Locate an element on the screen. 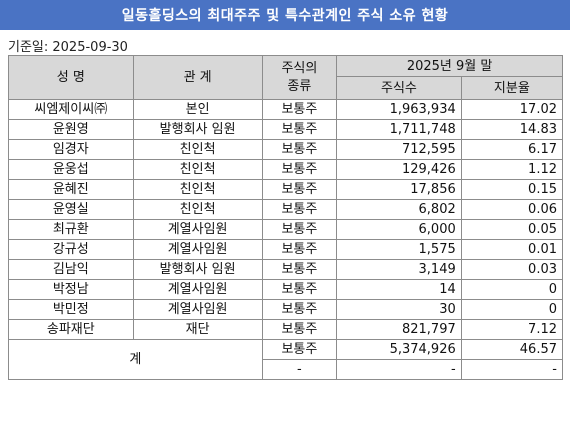 This screenshot has height=433, width=570. cell-shares: 30 is located at coordinates (399, 309).